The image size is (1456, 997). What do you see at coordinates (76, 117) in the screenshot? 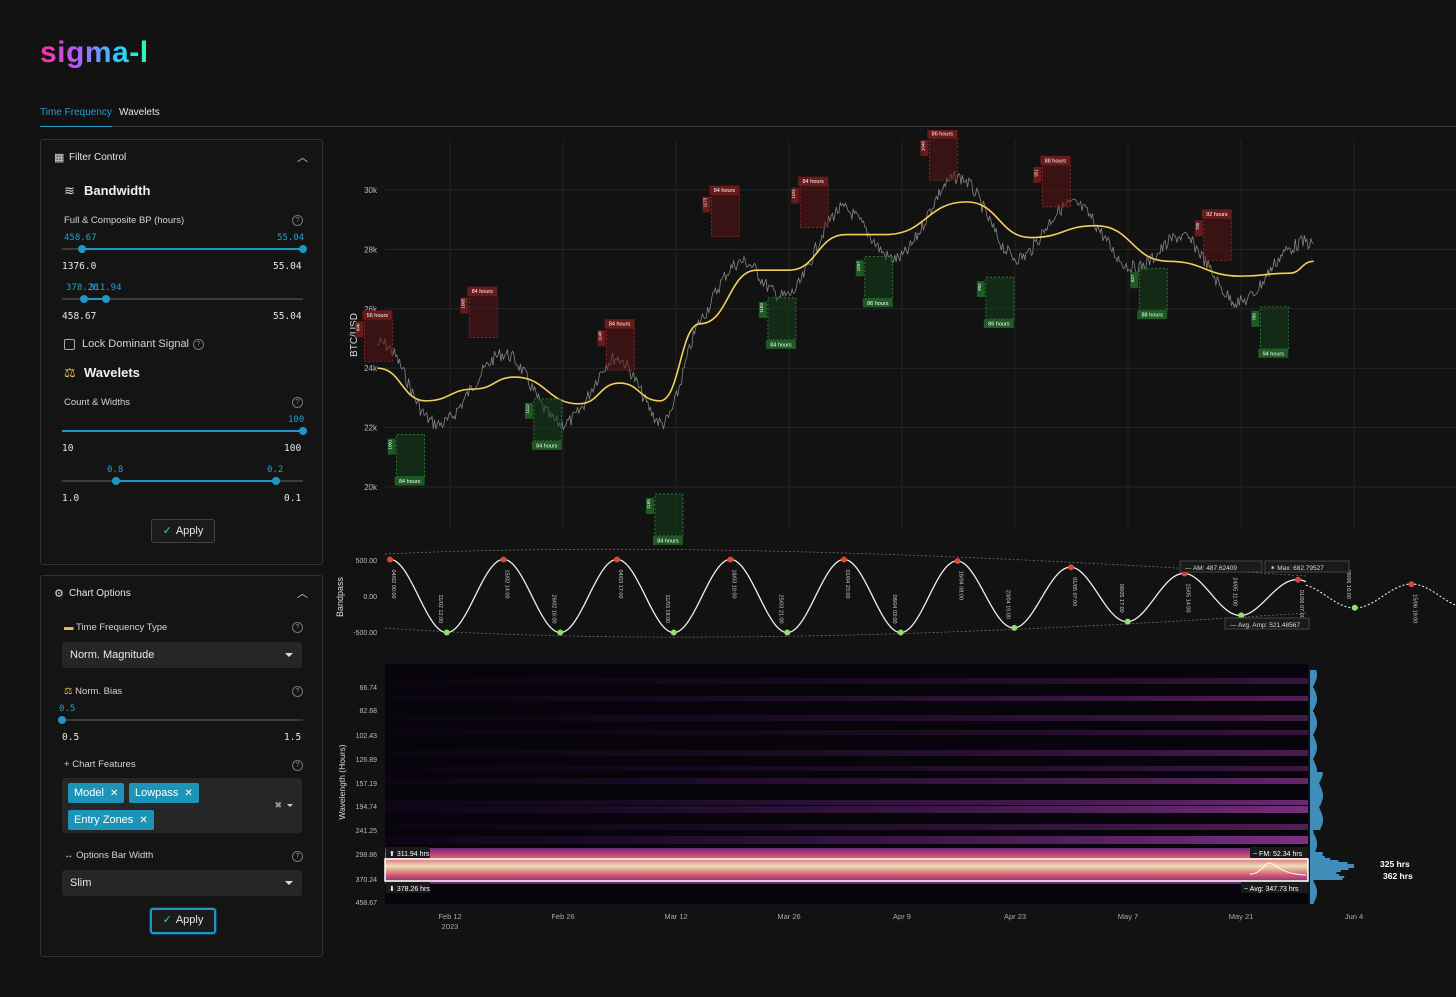
I see `tab-time-frequency: Time Frequency` at bounding box center [76, 117].